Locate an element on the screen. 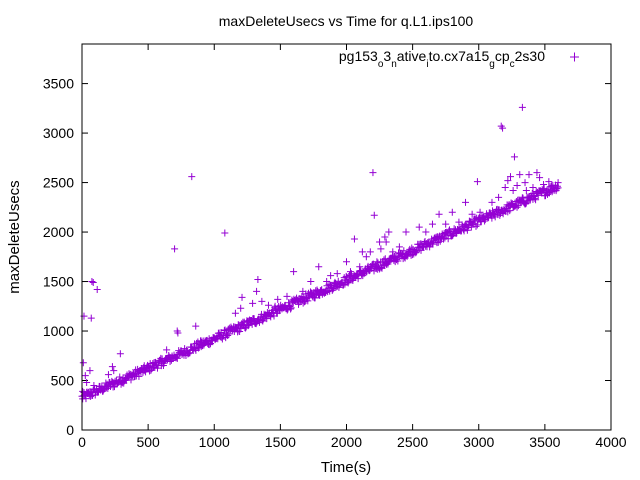 The image size is (640, 480). x-tick-label: 3500 is located at coordinates (544, 442).